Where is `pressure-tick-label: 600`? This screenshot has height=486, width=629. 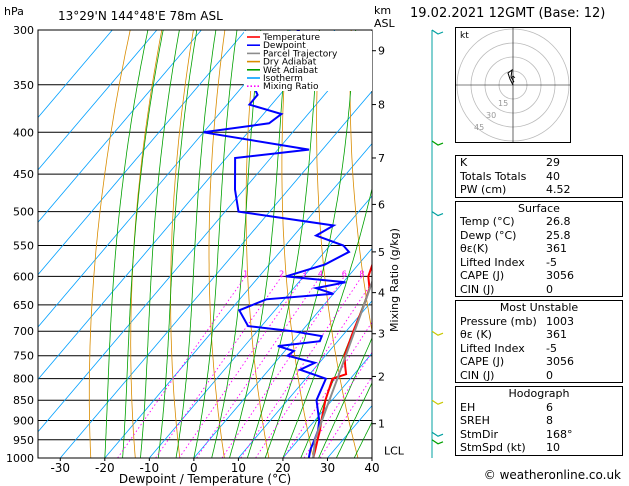 pressure-tick-label: 600 is located at coordinates (23, 276).